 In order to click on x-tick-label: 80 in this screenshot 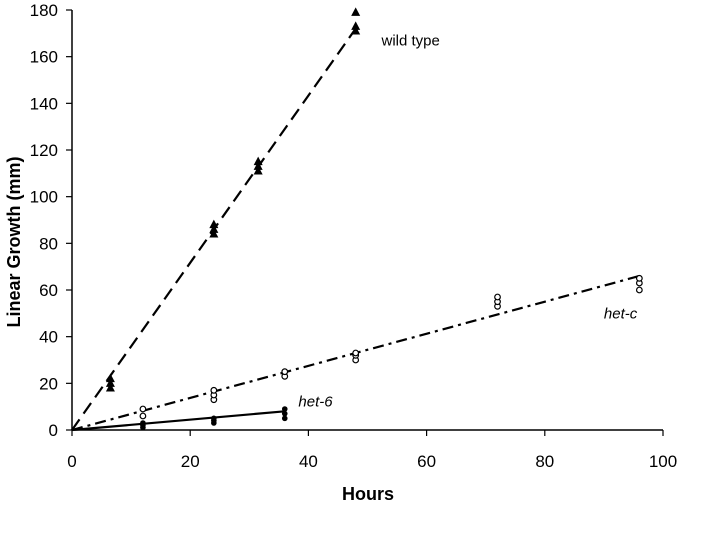, I will do `click(544, 461)`.